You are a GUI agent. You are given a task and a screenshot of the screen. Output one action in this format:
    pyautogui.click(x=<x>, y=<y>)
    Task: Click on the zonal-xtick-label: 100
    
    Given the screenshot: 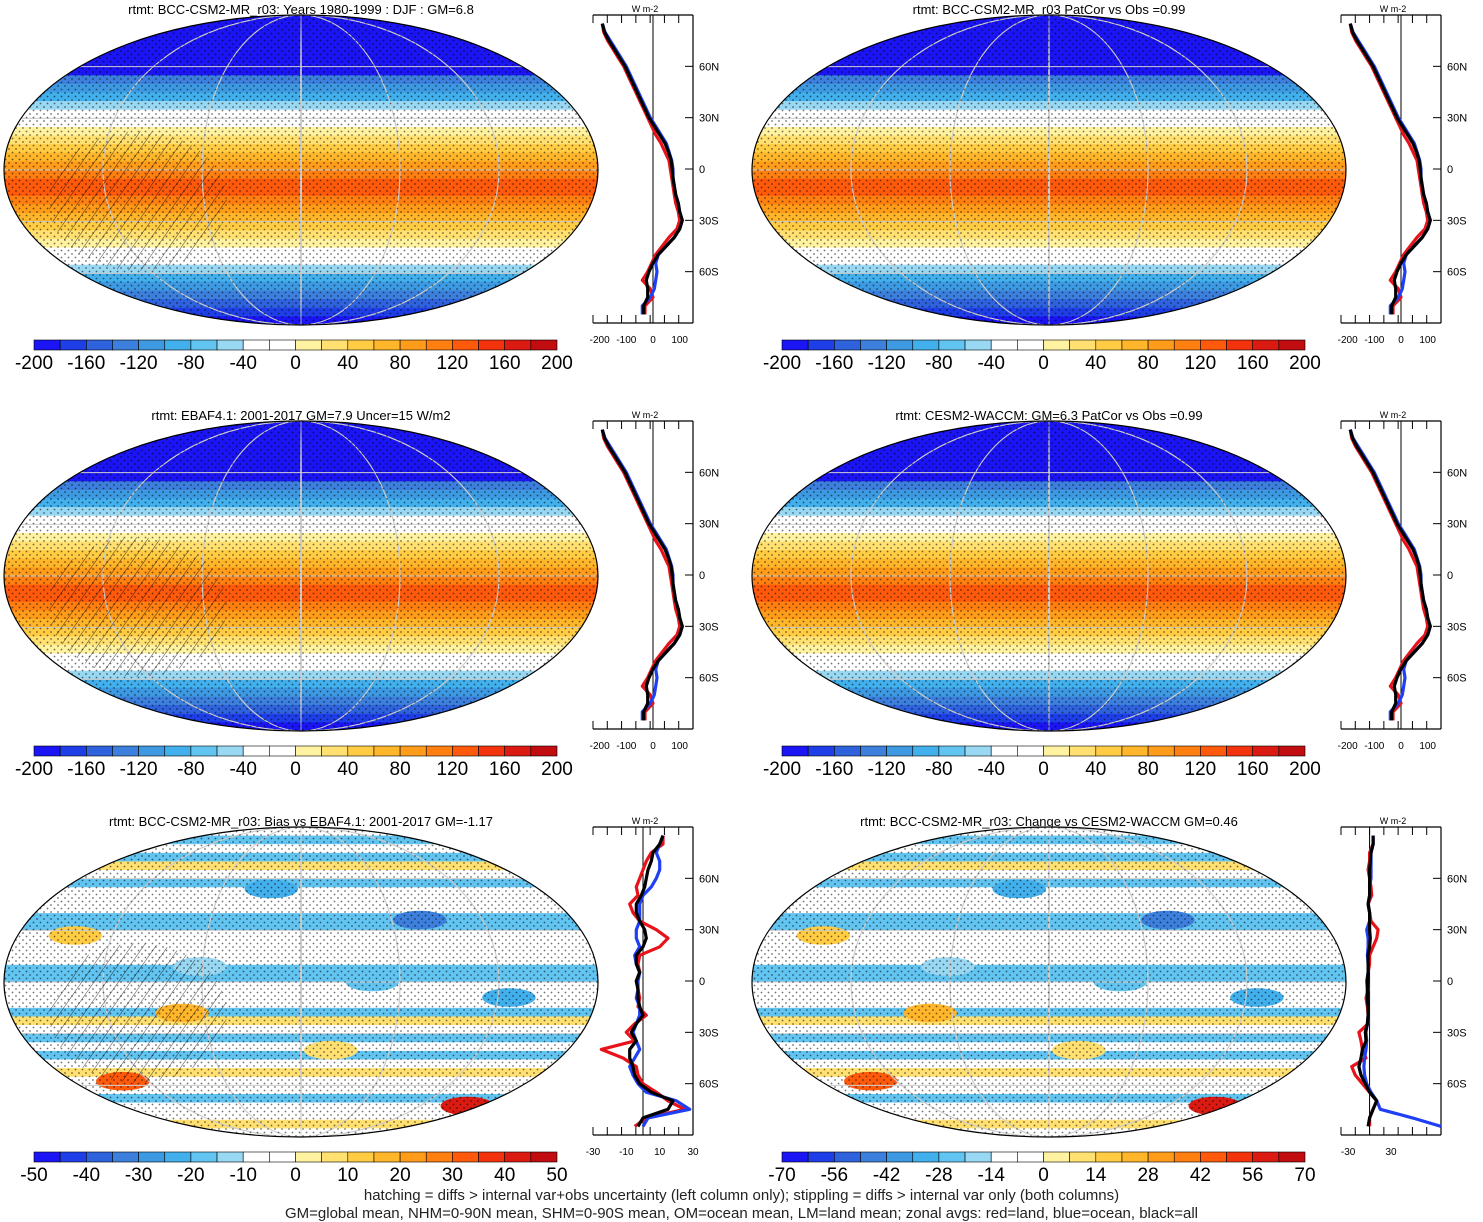 What is the action you would take?
    pyautogui.click(x=679, y=746)
    